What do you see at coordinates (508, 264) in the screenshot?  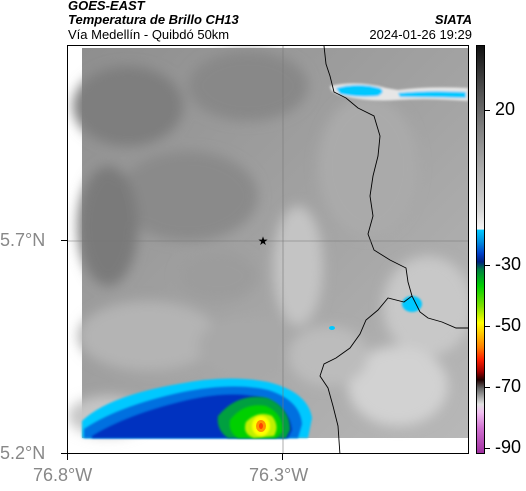 I see `colorbar-label-minus-30: -30` at bounding box center [508, 264].